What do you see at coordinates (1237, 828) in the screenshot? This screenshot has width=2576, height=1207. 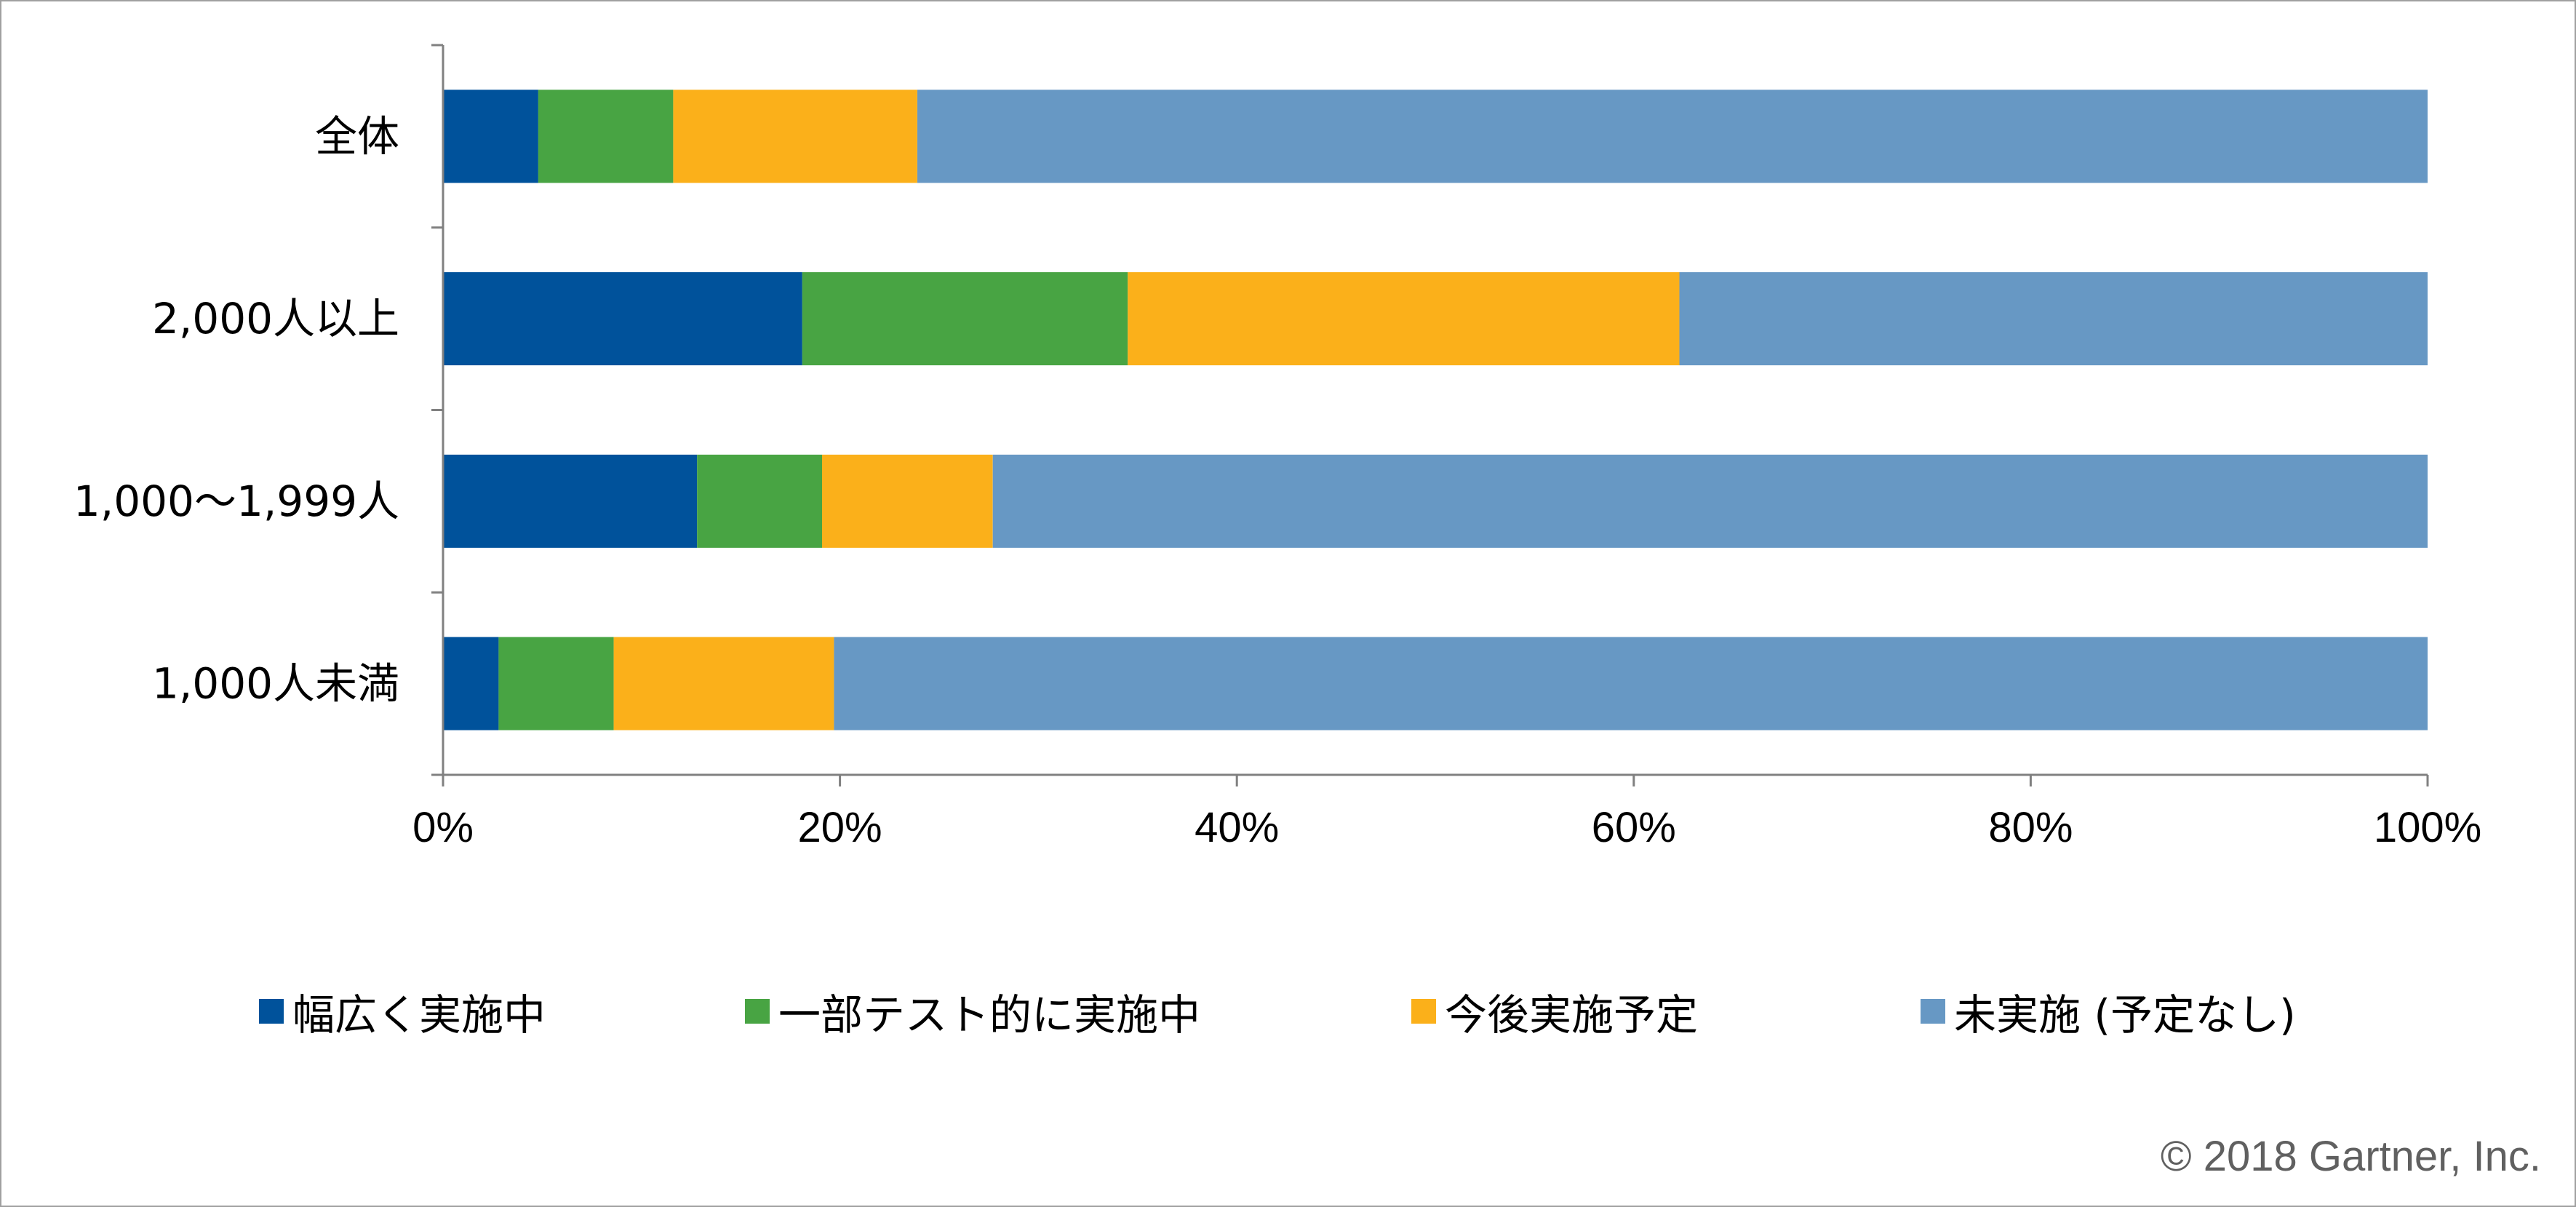 I see `x-tick-label-2: 40%` at bounding box center [1237, 828].